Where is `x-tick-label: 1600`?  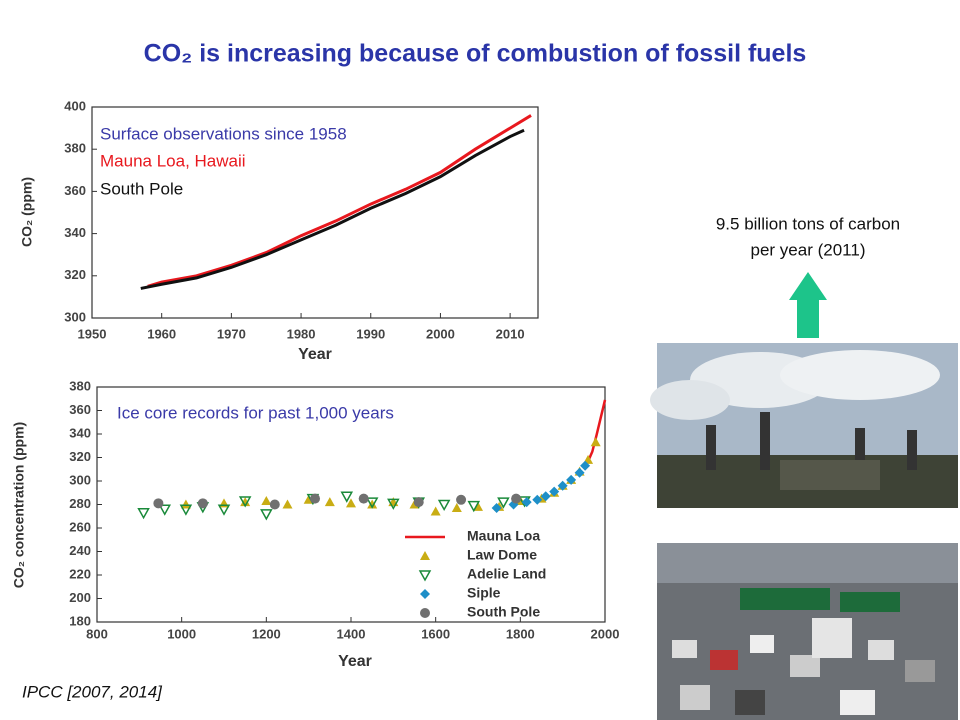
x-tick-label: 1600 is located at coordinates (435, 633).